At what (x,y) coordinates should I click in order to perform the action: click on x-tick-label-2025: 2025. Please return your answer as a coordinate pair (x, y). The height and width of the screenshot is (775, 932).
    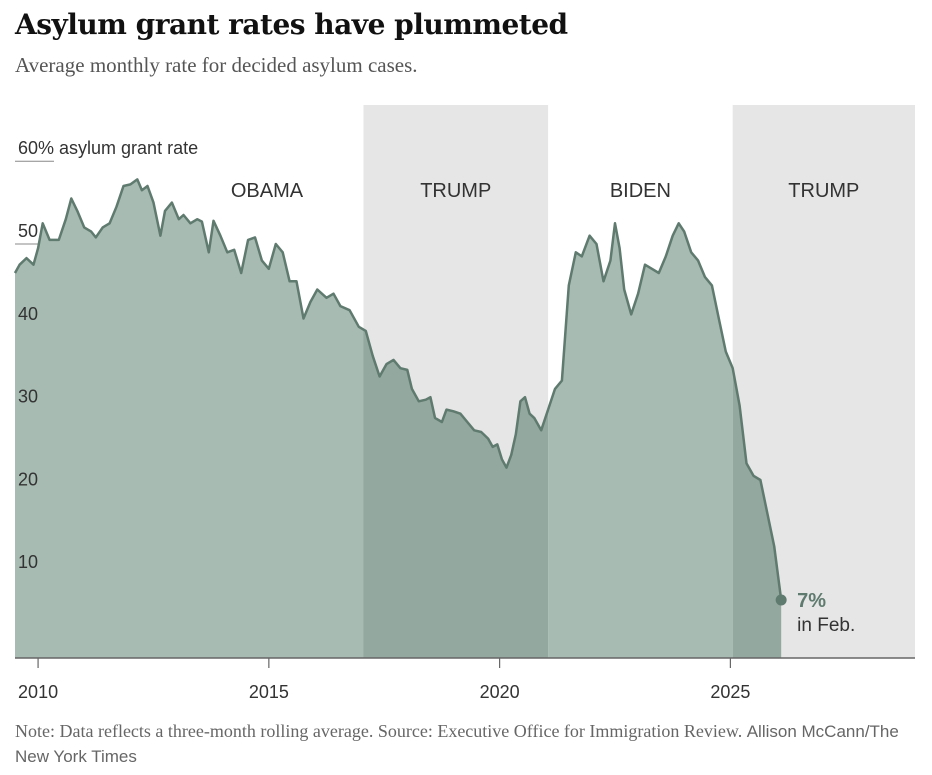
    Looking at the image, I should click on (730, 692).